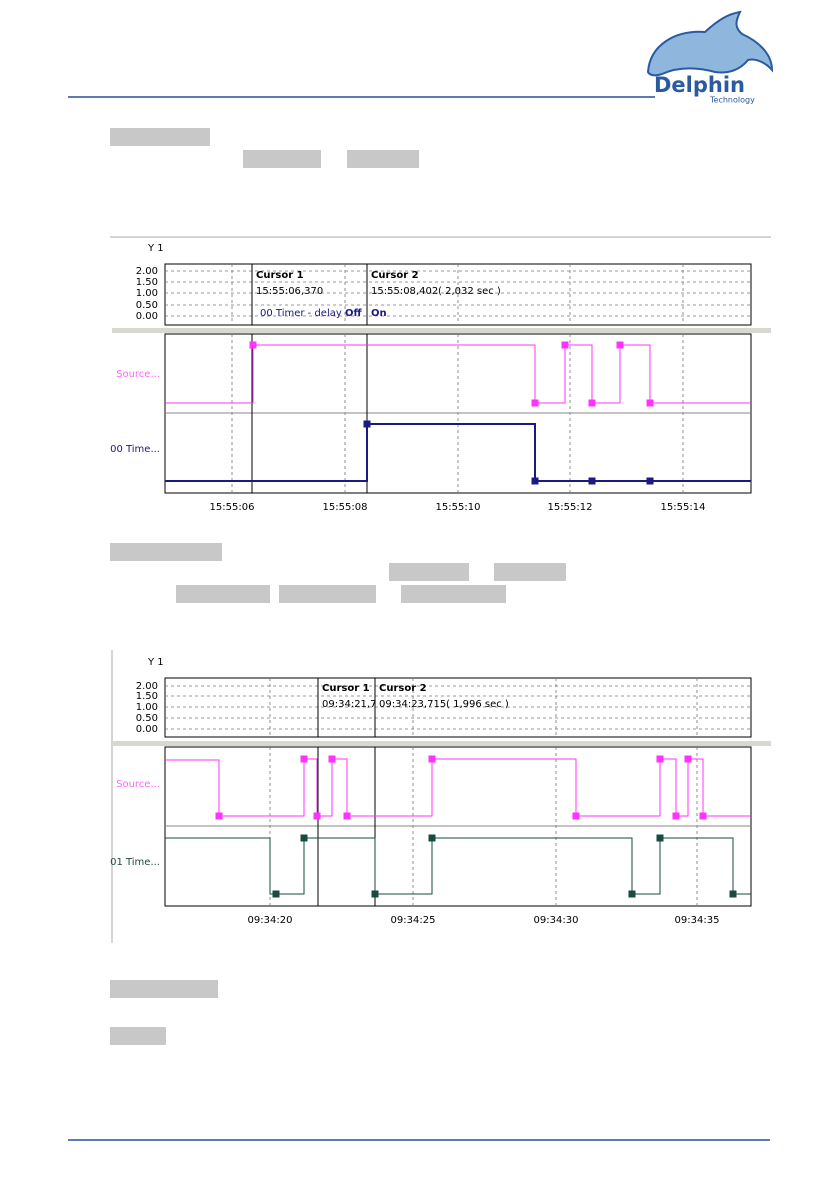 The image size is (839, 1191). I want to click on x-tick-label: 15:55:14, so click(683, 507).